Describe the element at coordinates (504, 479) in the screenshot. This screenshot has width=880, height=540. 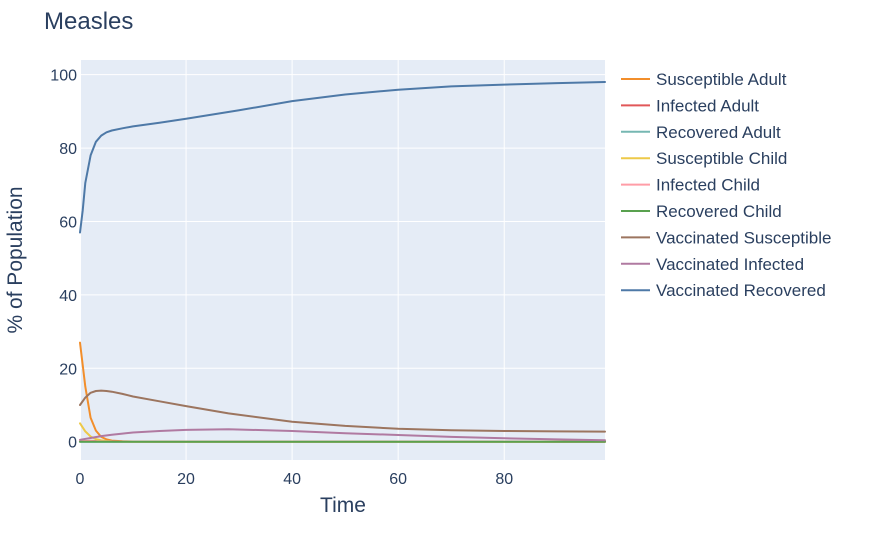
I see `x-tick-label: 80` at that location.